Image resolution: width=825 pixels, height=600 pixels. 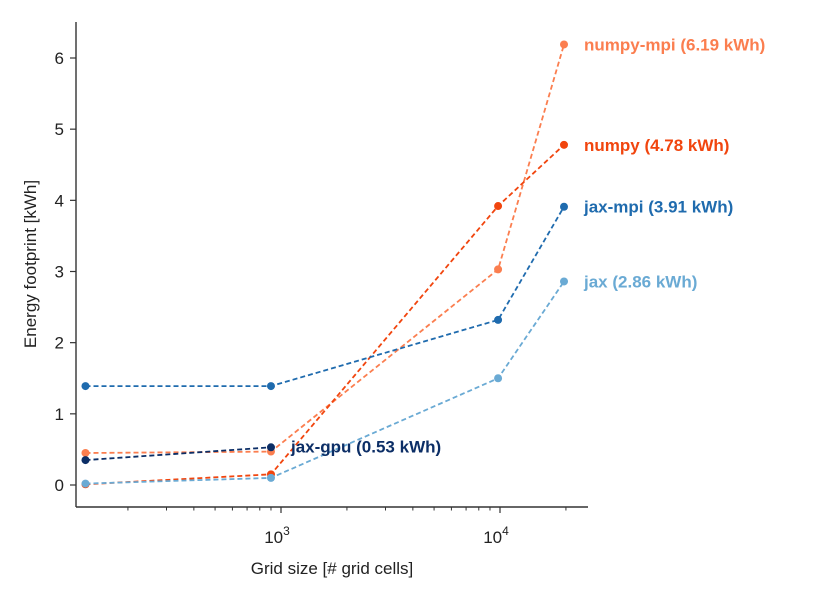 What do you see at coordinates (65, 272) in the screenshot?
I see `y-ticks: 0 1 2 3 4 5 6` at bounding box center [65, 272].